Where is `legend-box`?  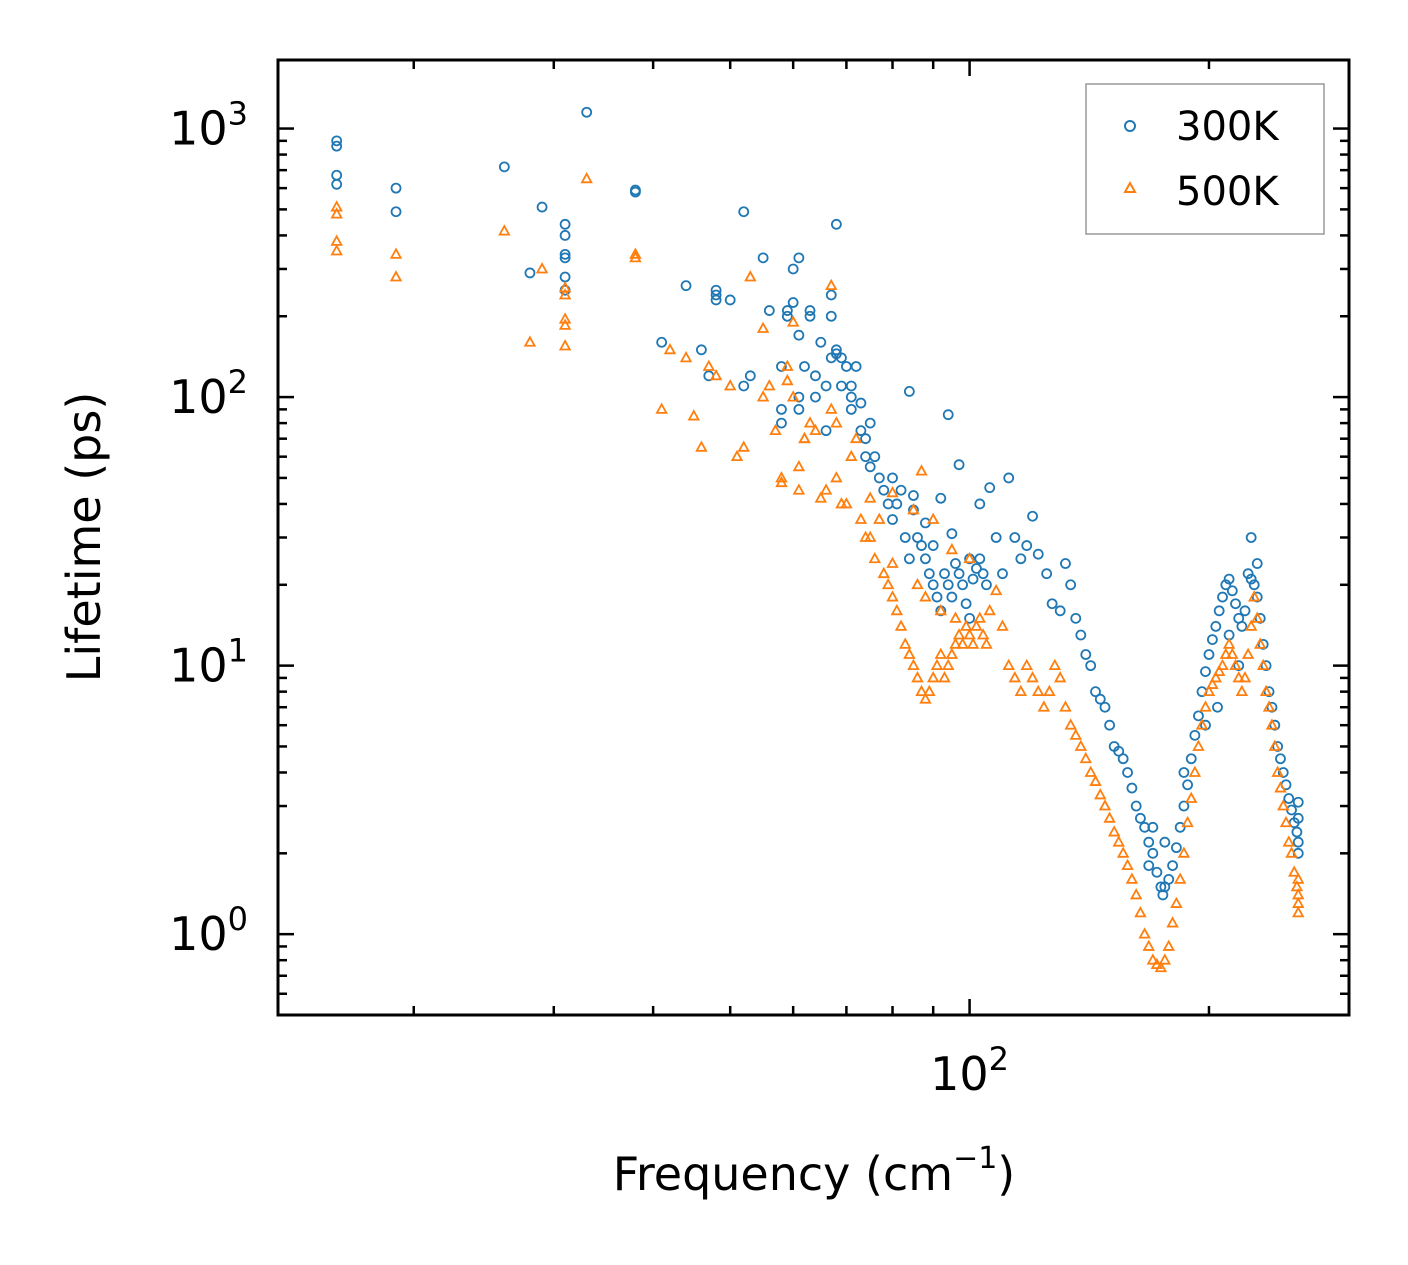 legend-box is located at coordinates (1205, 159).